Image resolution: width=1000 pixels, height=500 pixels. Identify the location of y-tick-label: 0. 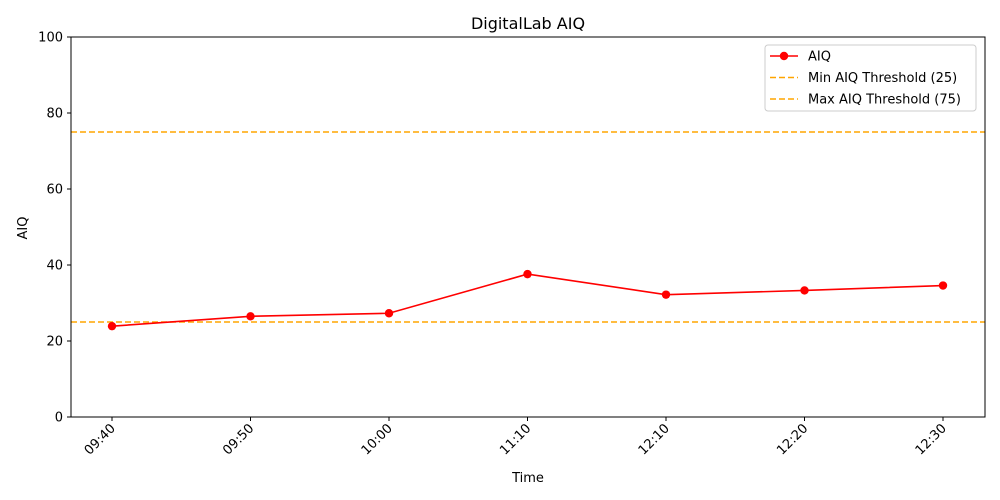
(59, 418).